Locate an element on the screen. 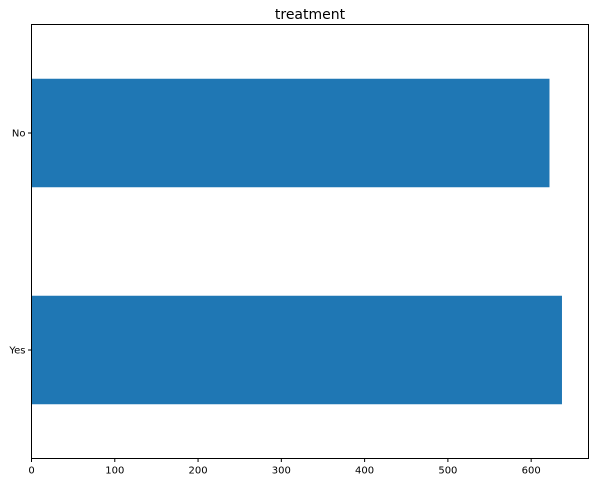 This screenshot has width=595, height=483. y-tick-label-no: No is located at coordinates (19, 134).